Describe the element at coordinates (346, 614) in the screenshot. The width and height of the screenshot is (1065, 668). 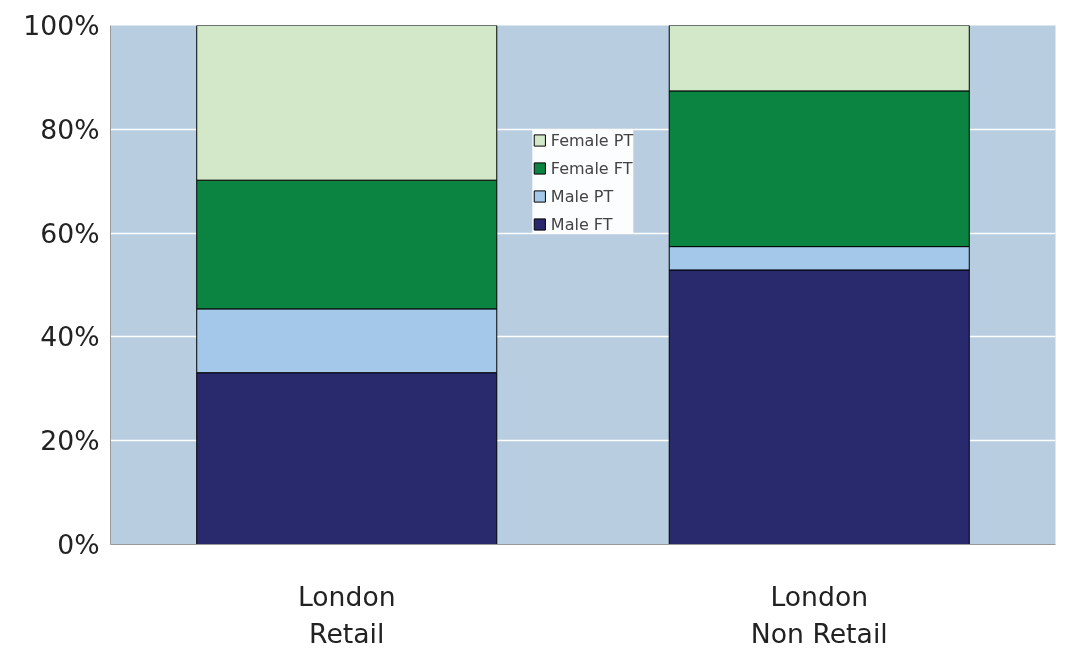
I see `x-tick-label: London Retail` at that location.